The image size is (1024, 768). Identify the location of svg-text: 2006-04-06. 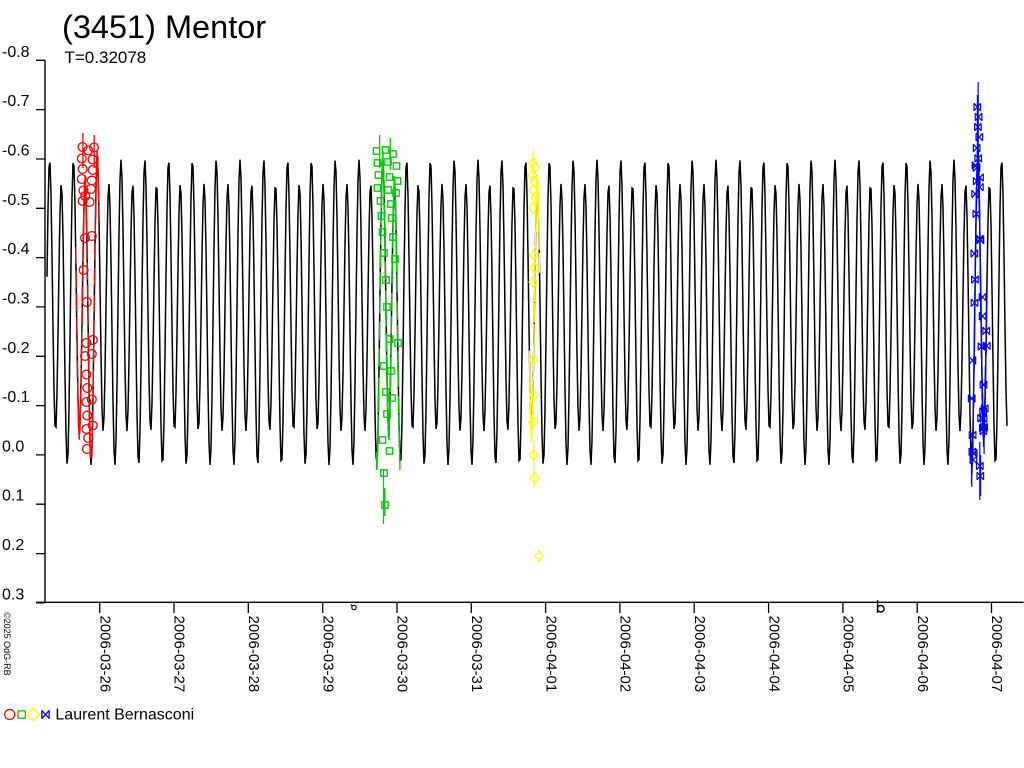
(922, 654).